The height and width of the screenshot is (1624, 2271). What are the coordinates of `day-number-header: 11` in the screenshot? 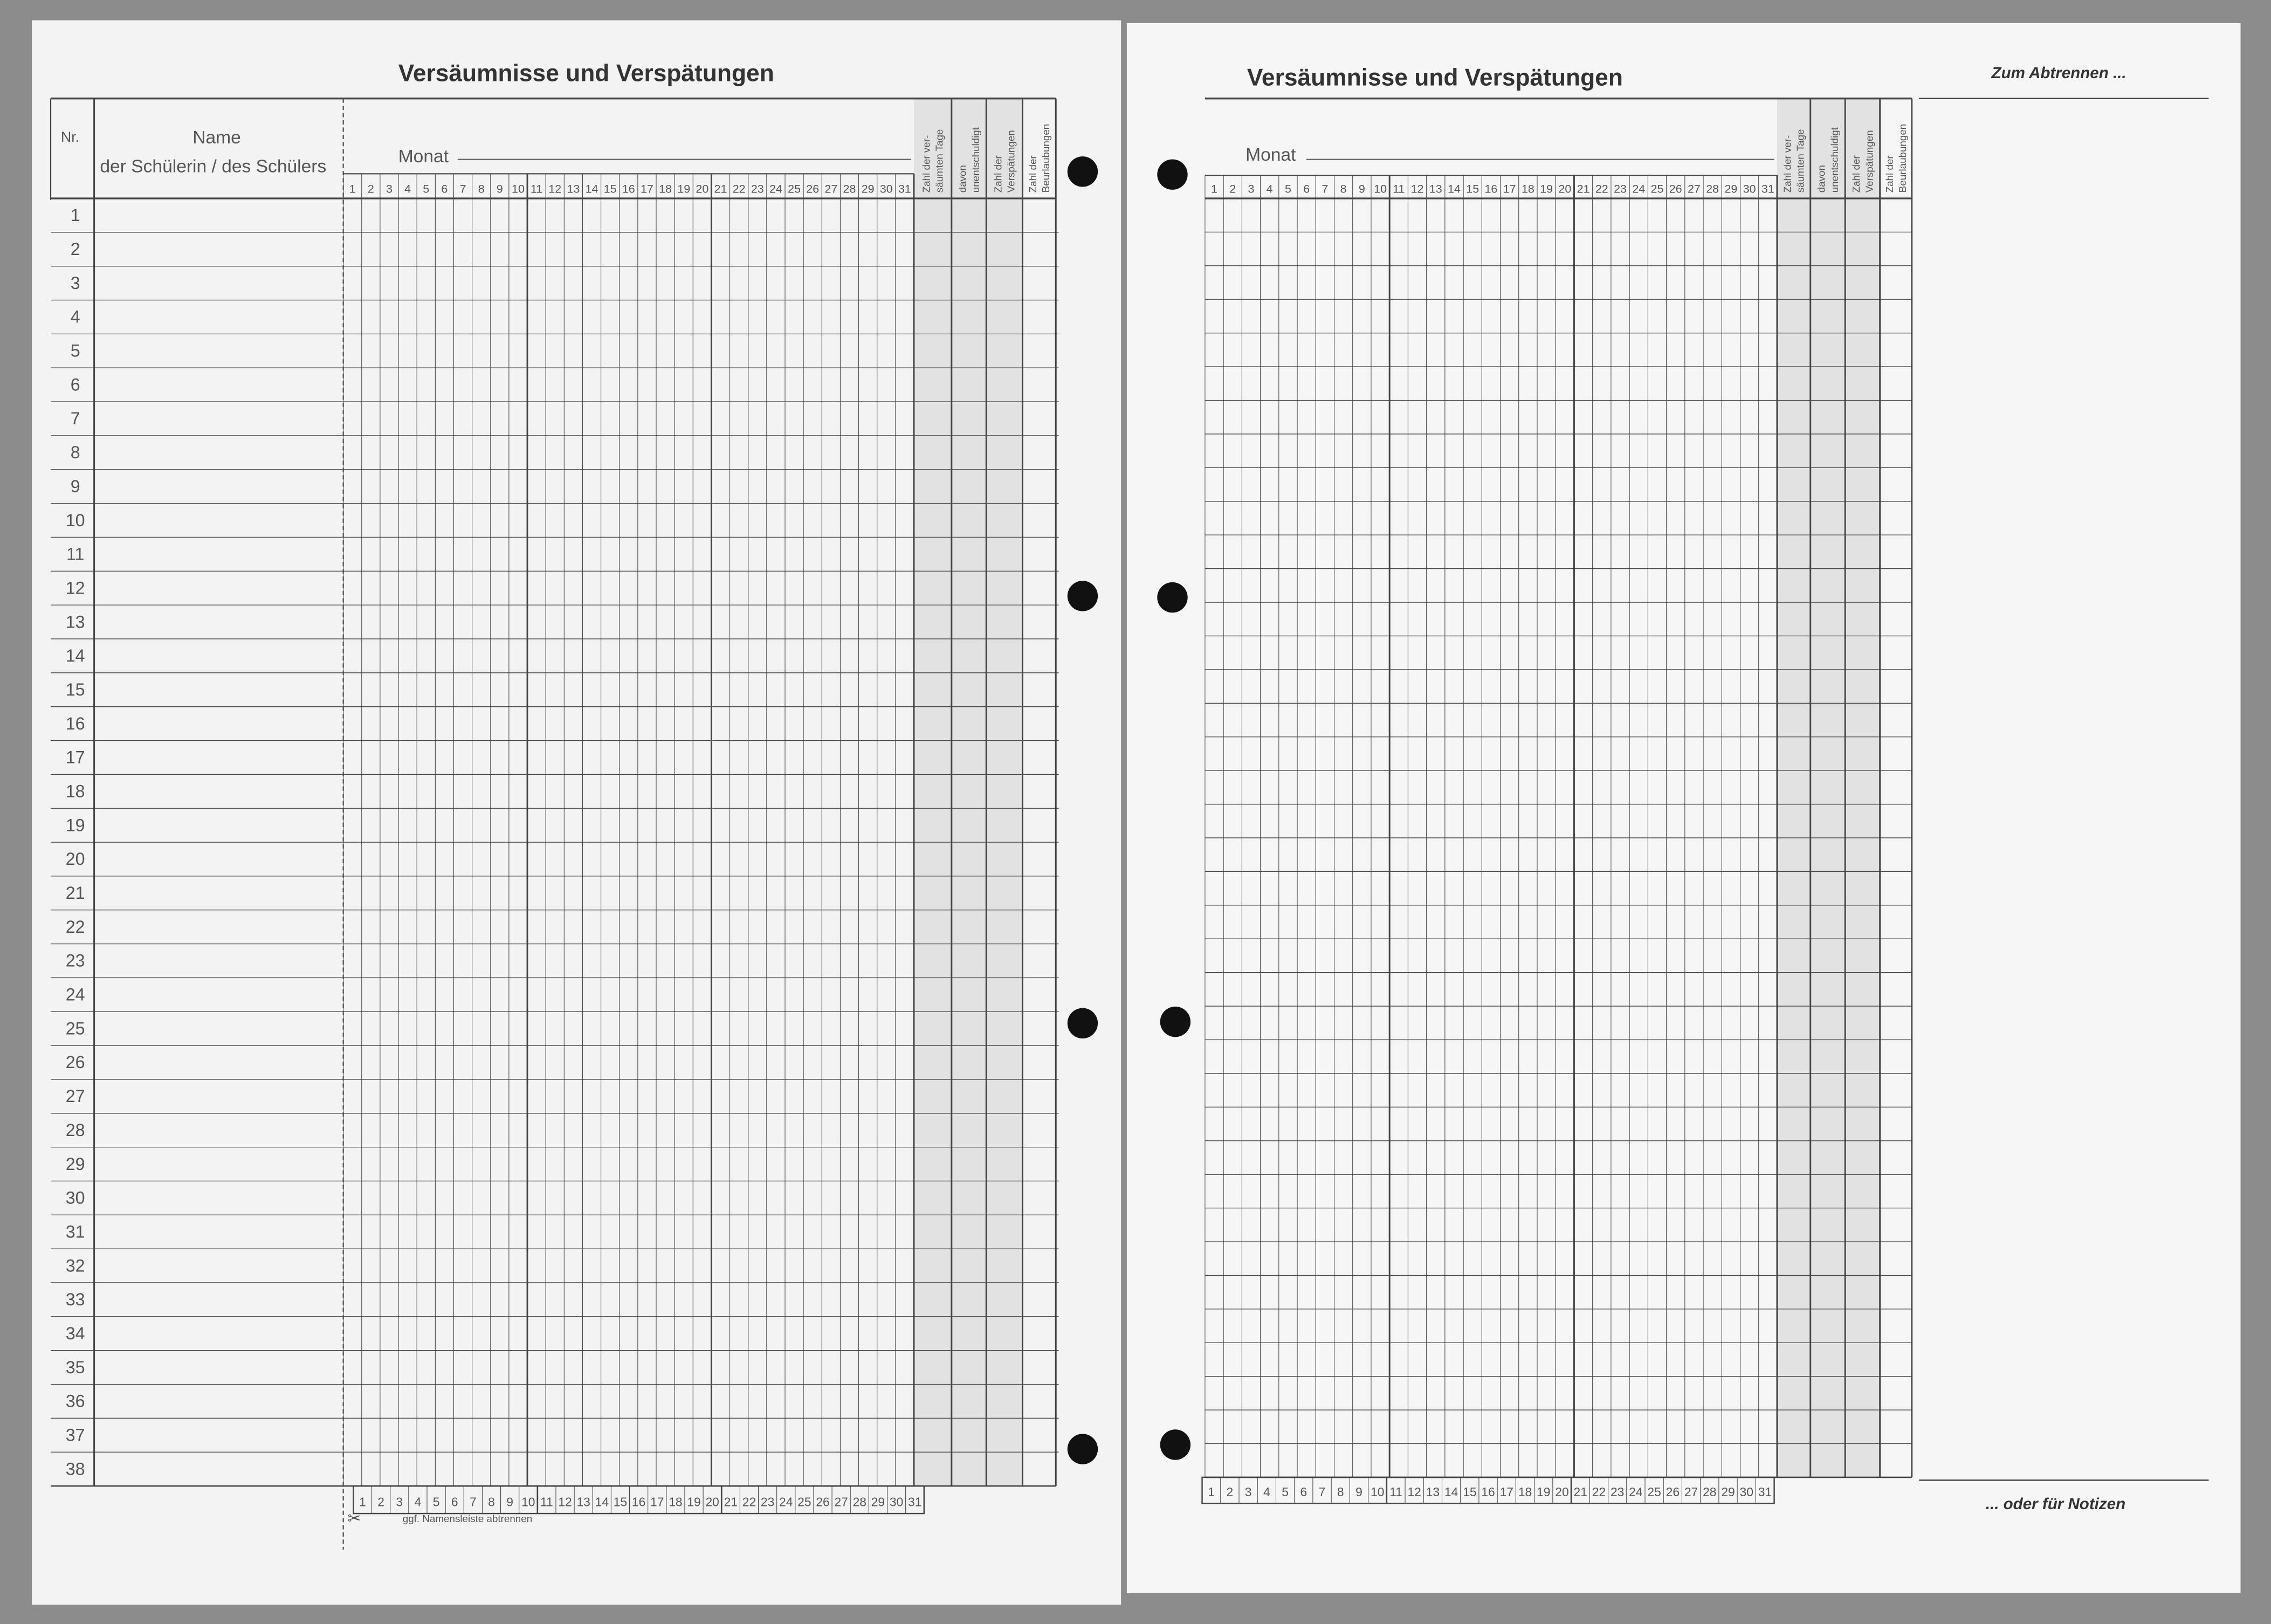 It's located at (1399, 188).